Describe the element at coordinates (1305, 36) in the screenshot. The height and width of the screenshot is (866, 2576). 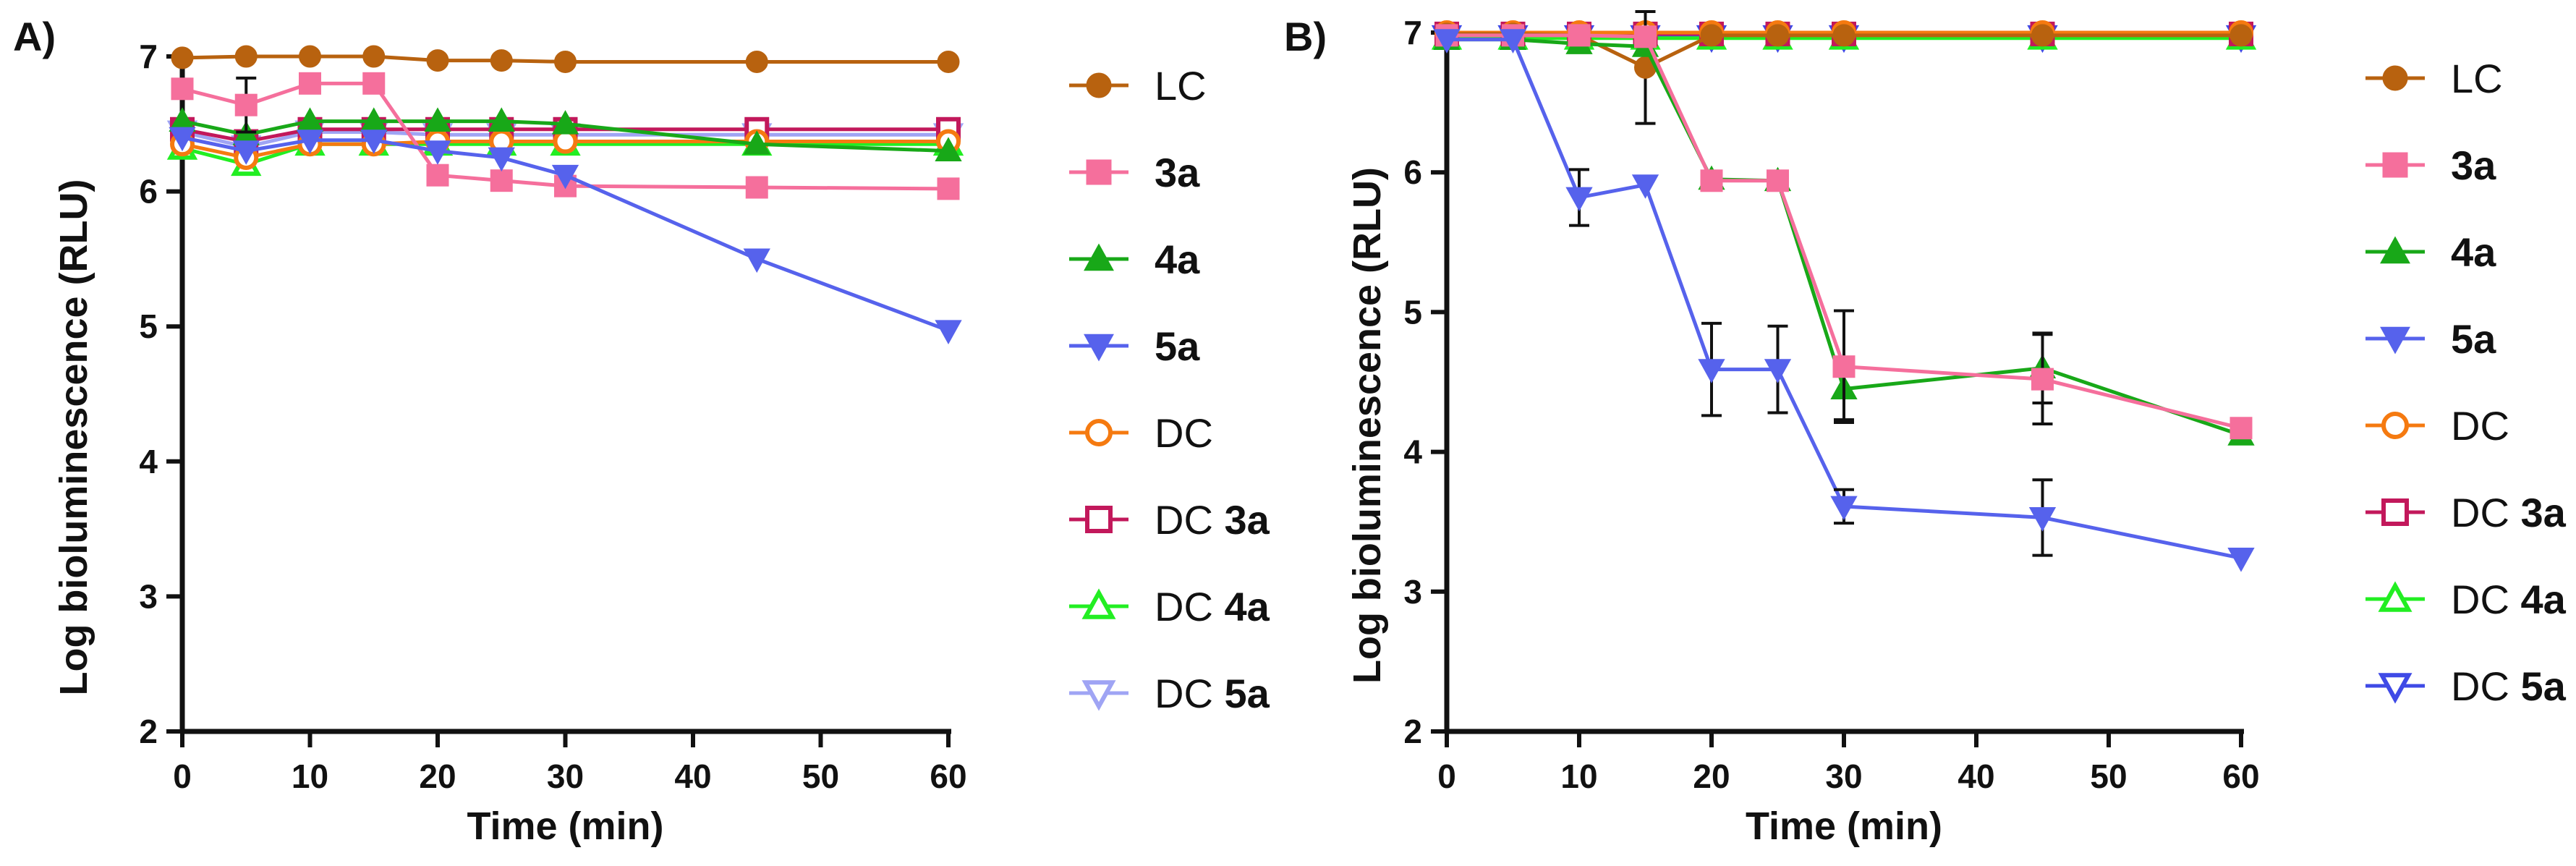
I see `panel-label: B)` at that location.